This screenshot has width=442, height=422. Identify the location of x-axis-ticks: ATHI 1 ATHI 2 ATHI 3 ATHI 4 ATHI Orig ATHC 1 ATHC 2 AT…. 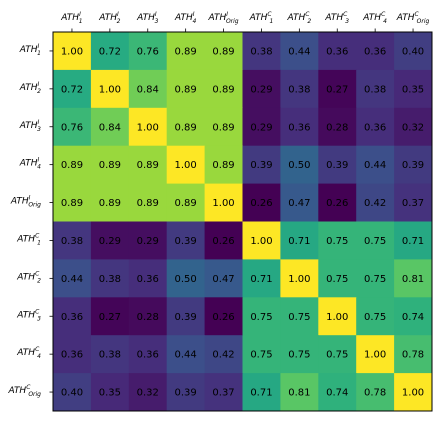
(245, 21).